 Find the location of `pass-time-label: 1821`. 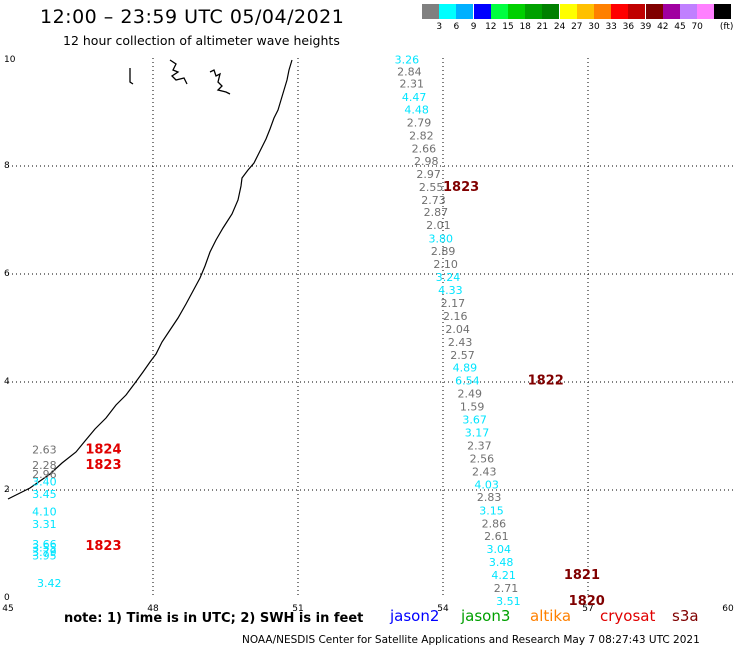

pass-time-label: 1821 is located at coordinates (582, 575).